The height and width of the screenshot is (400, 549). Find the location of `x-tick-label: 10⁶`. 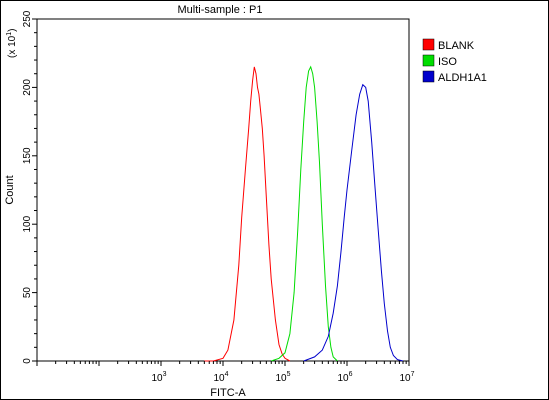

x-tick-label: 10⁶ is located at coordinates (344, 377).